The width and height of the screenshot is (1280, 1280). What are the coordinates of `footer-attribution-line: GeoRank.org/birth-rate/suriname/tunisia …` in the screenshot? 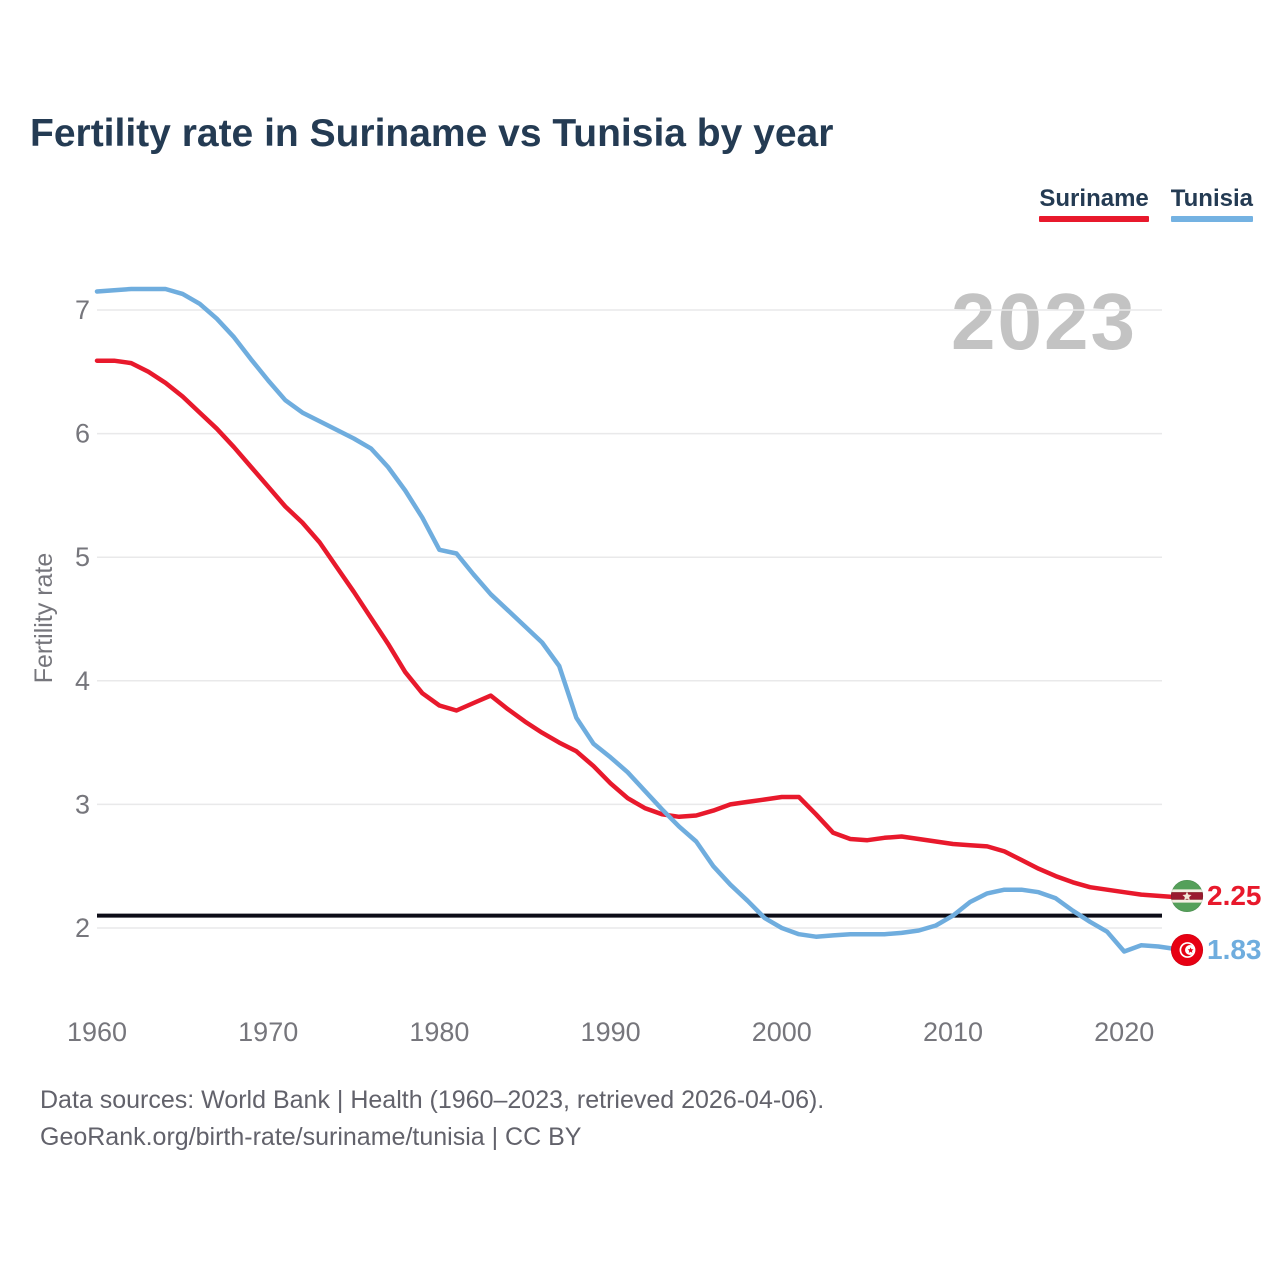 It's located at (311, 1137).